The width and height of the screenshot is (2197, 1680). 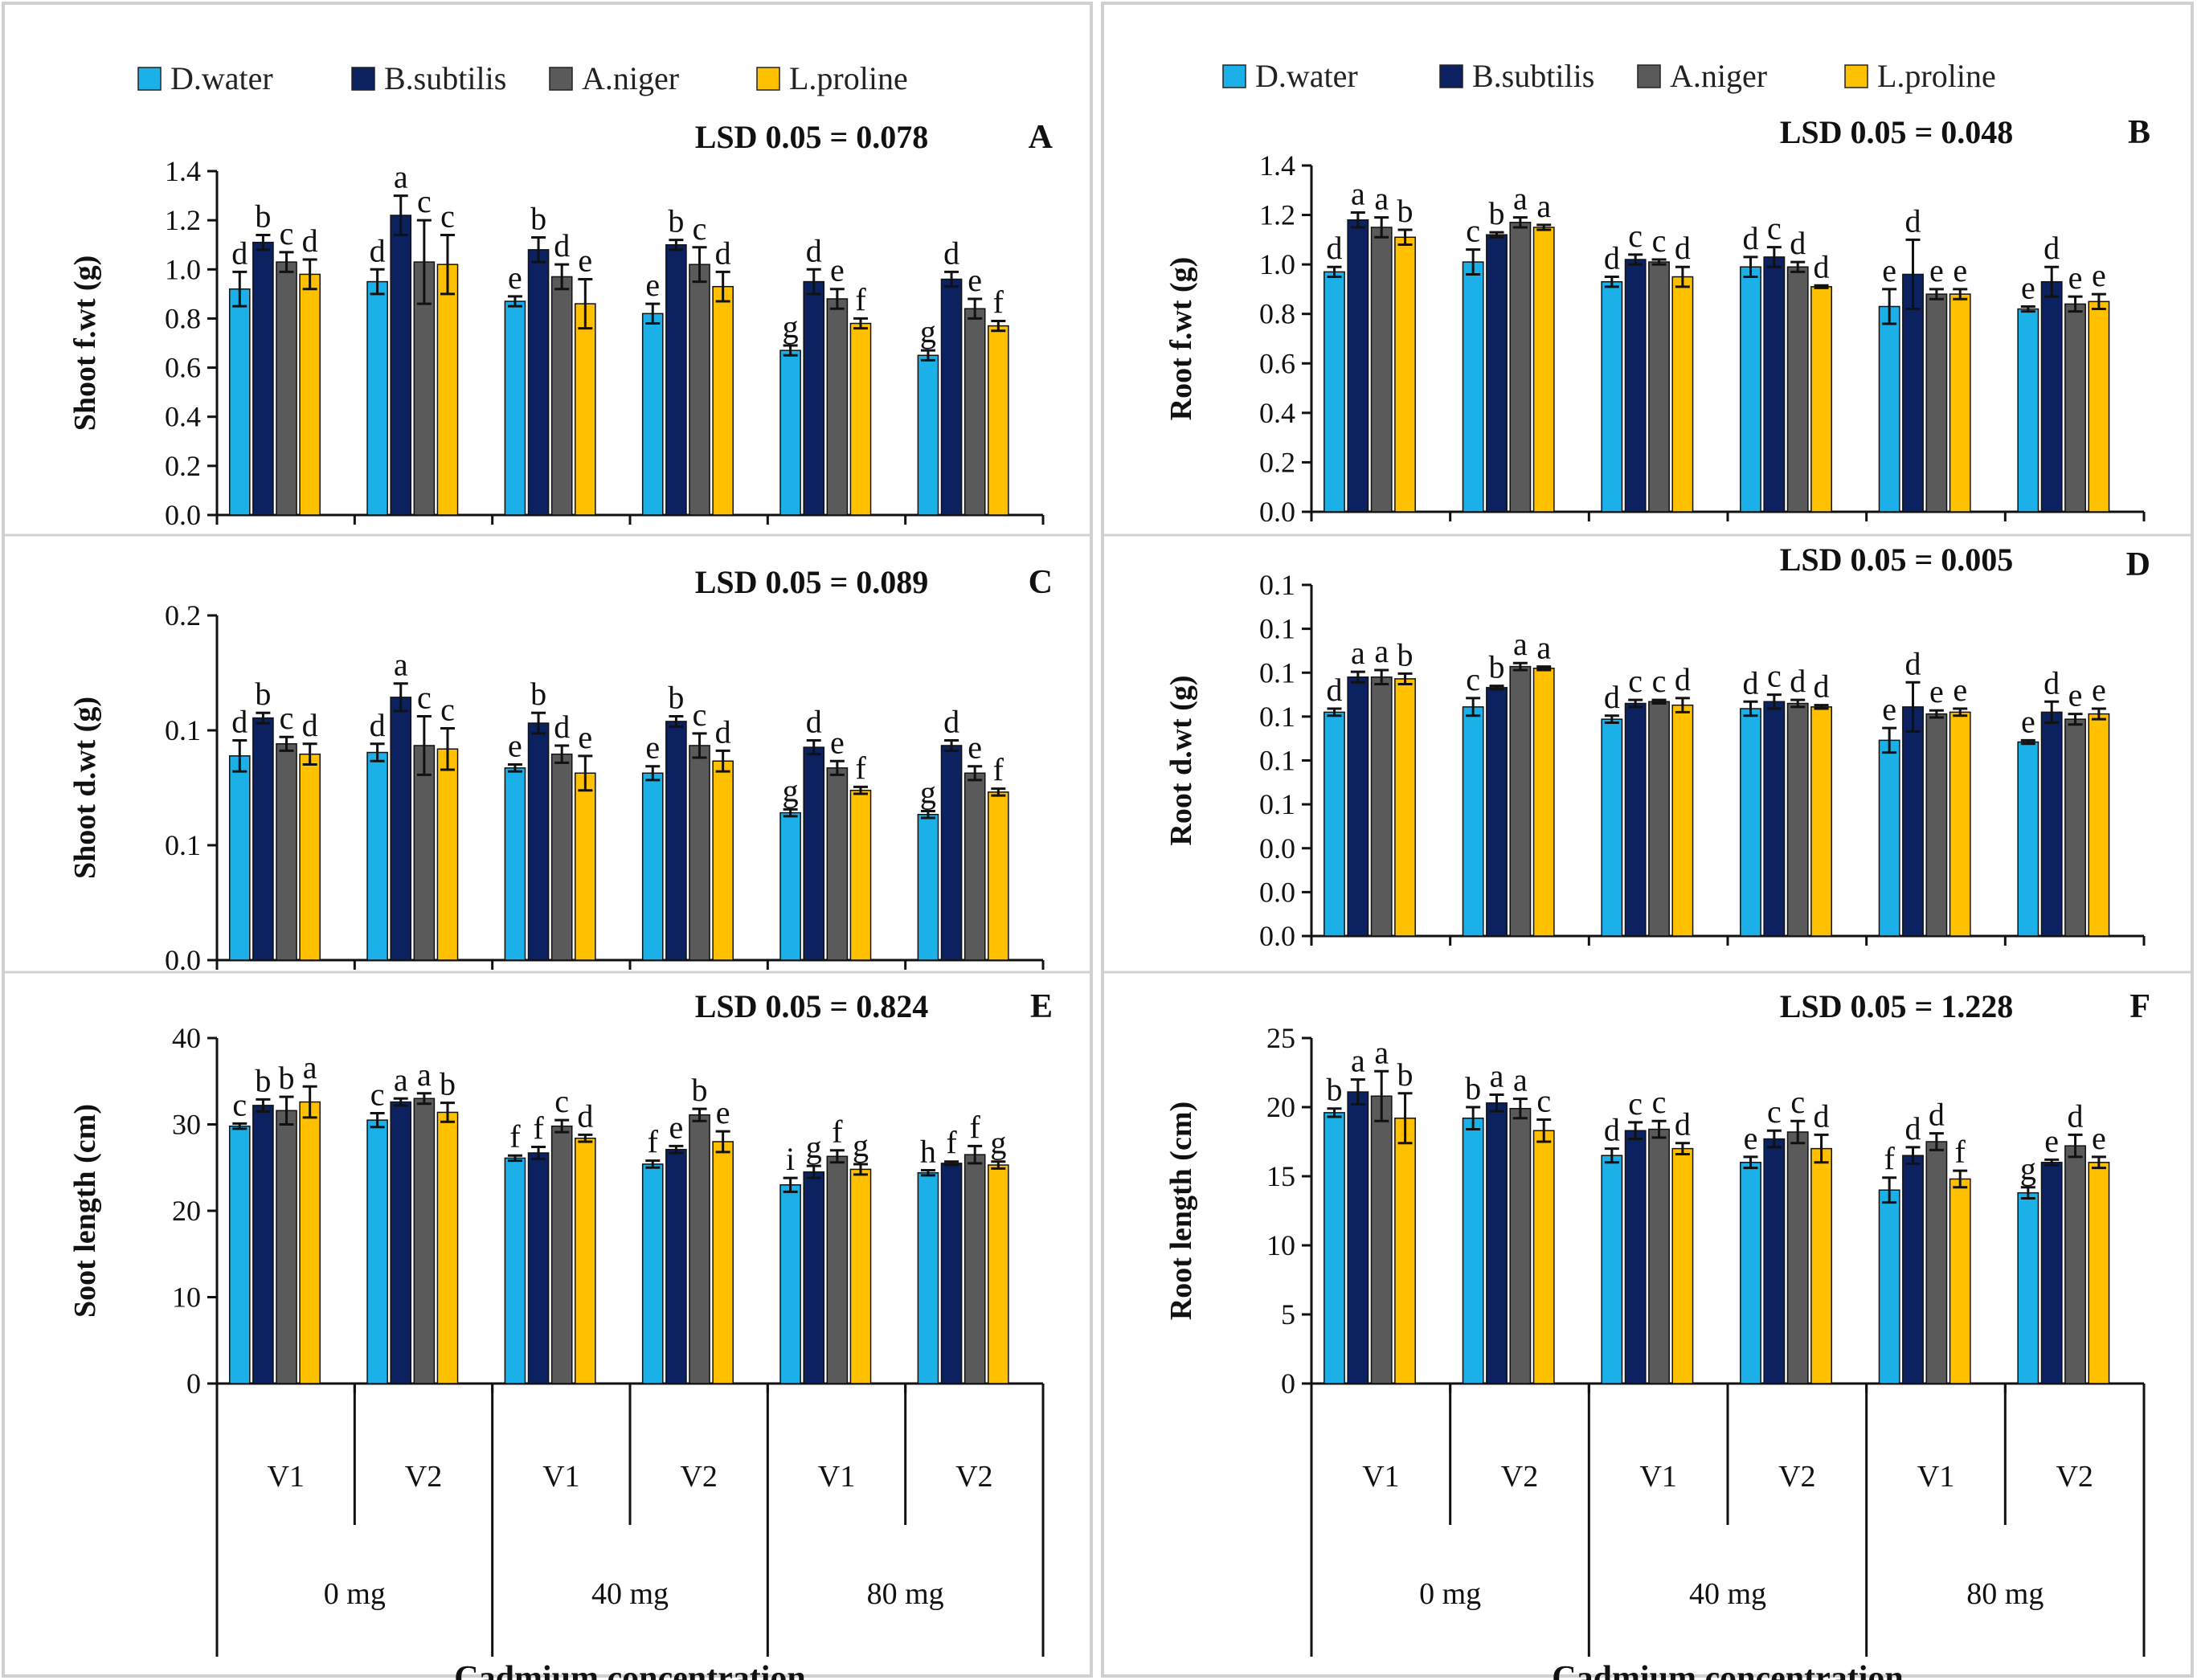 I want to click on y-axis-label: Root f.wt (g), so click(x=1181, y=339).